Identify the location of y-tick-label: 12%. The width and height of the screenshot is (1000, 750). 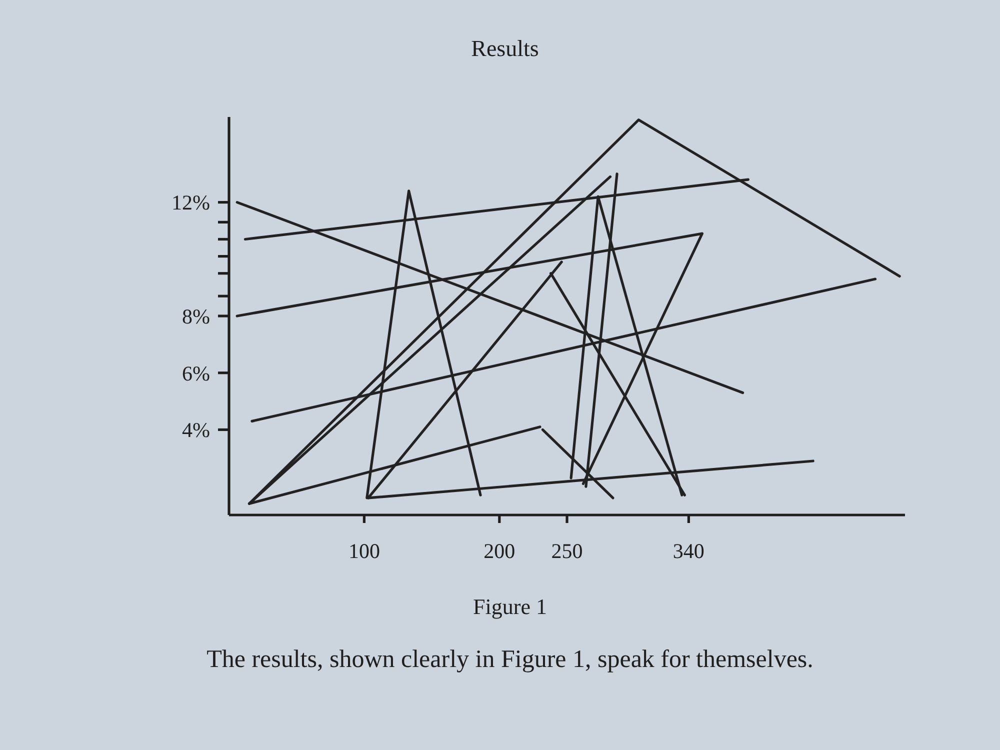
(191, 202).